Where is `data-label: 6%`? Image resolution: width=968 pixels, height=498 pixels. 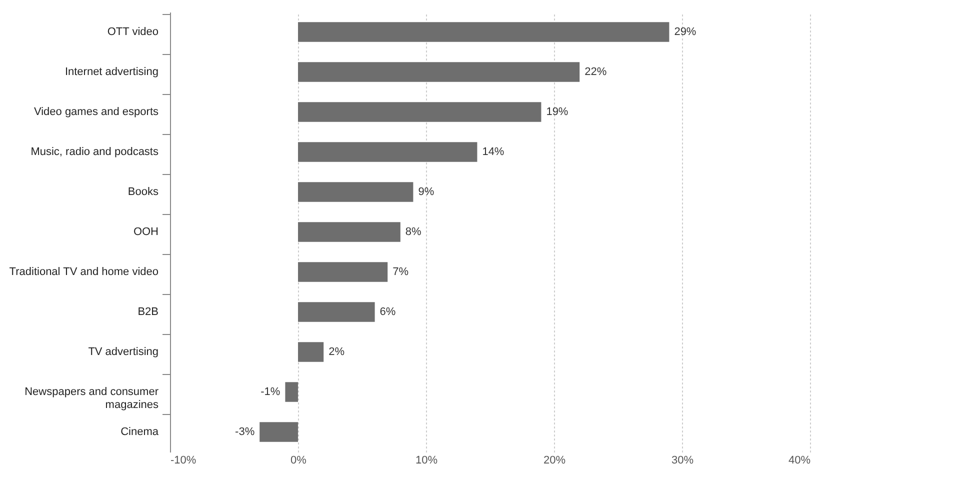 data-label: 6% is located at coordinates (388, 312).